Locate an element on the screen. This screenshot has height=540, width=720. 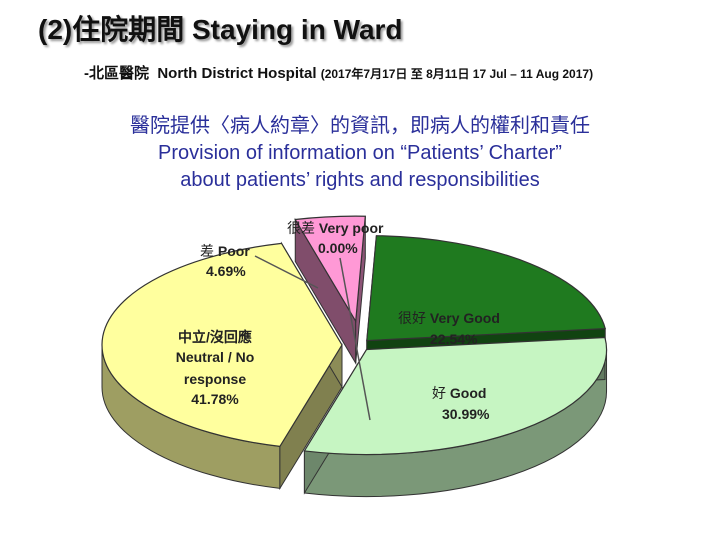
slice-top-very-good is located at coordinates (486, 288).